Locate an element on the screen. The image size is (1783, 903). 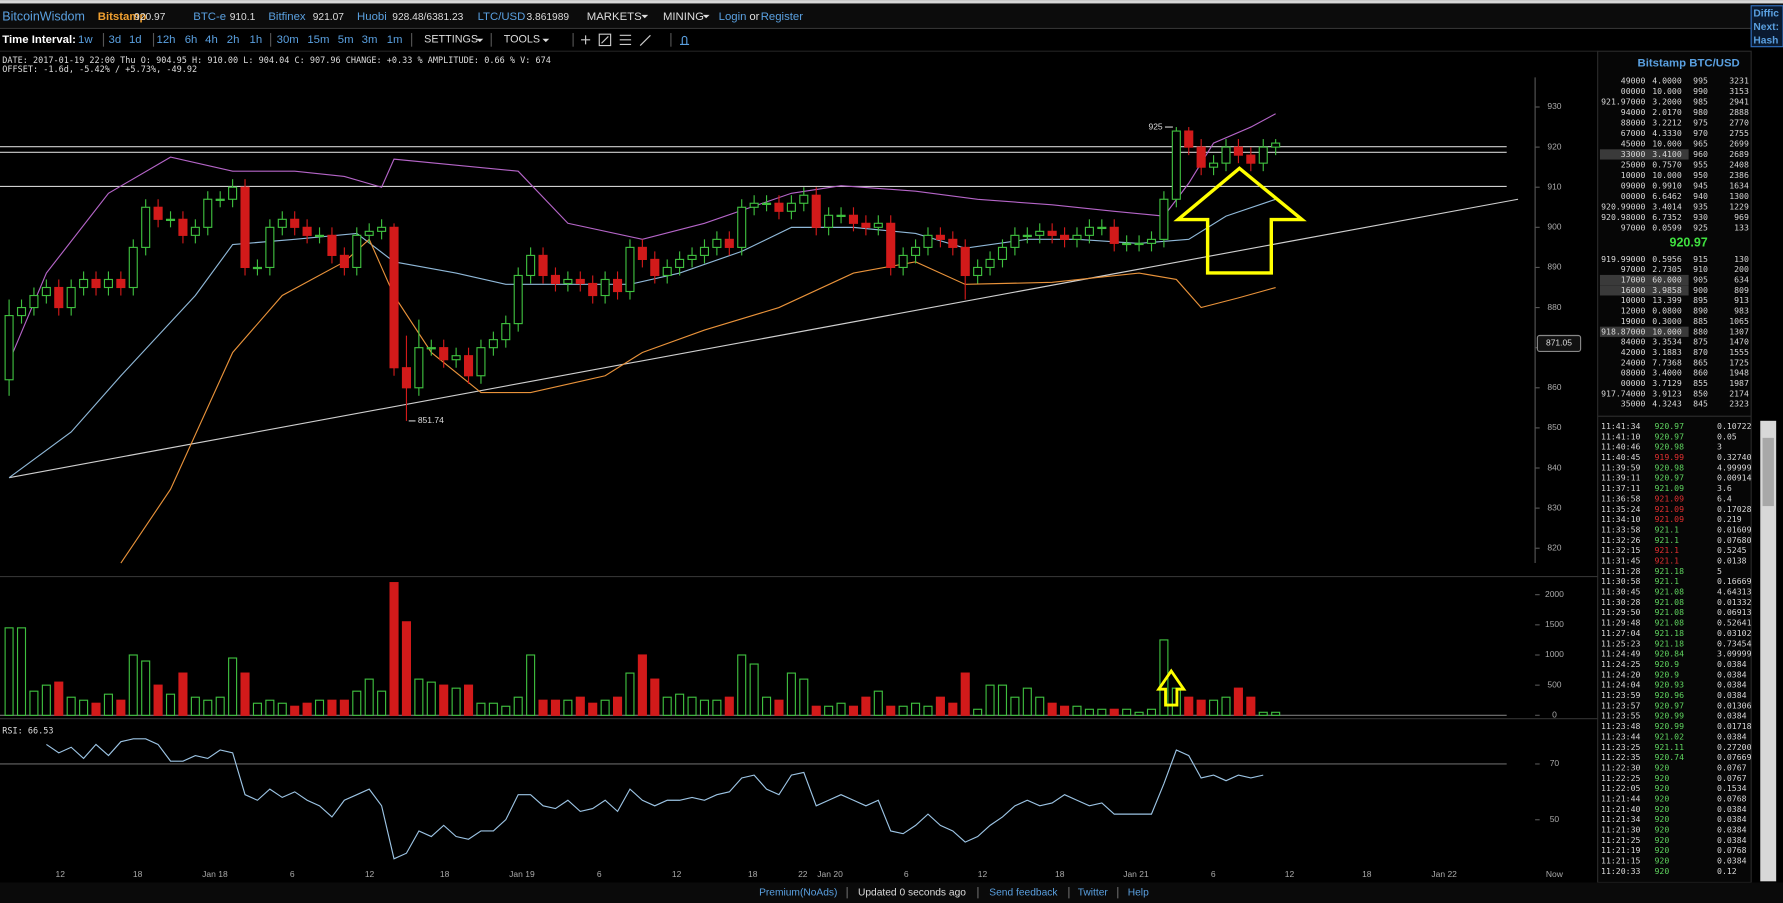
book-cell: 935 is located at coordinates (1700, 207).